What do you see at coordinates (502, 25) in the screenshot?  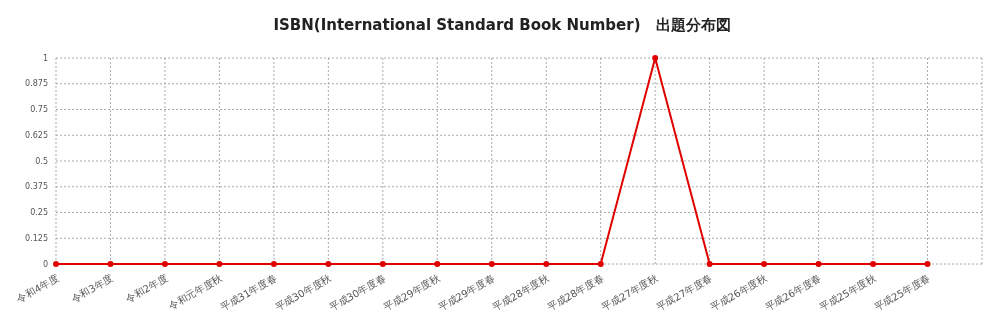 I see `chart-title: ISBN(International Standard Book Number) 出題分布図` at bounding box center [502, 25].